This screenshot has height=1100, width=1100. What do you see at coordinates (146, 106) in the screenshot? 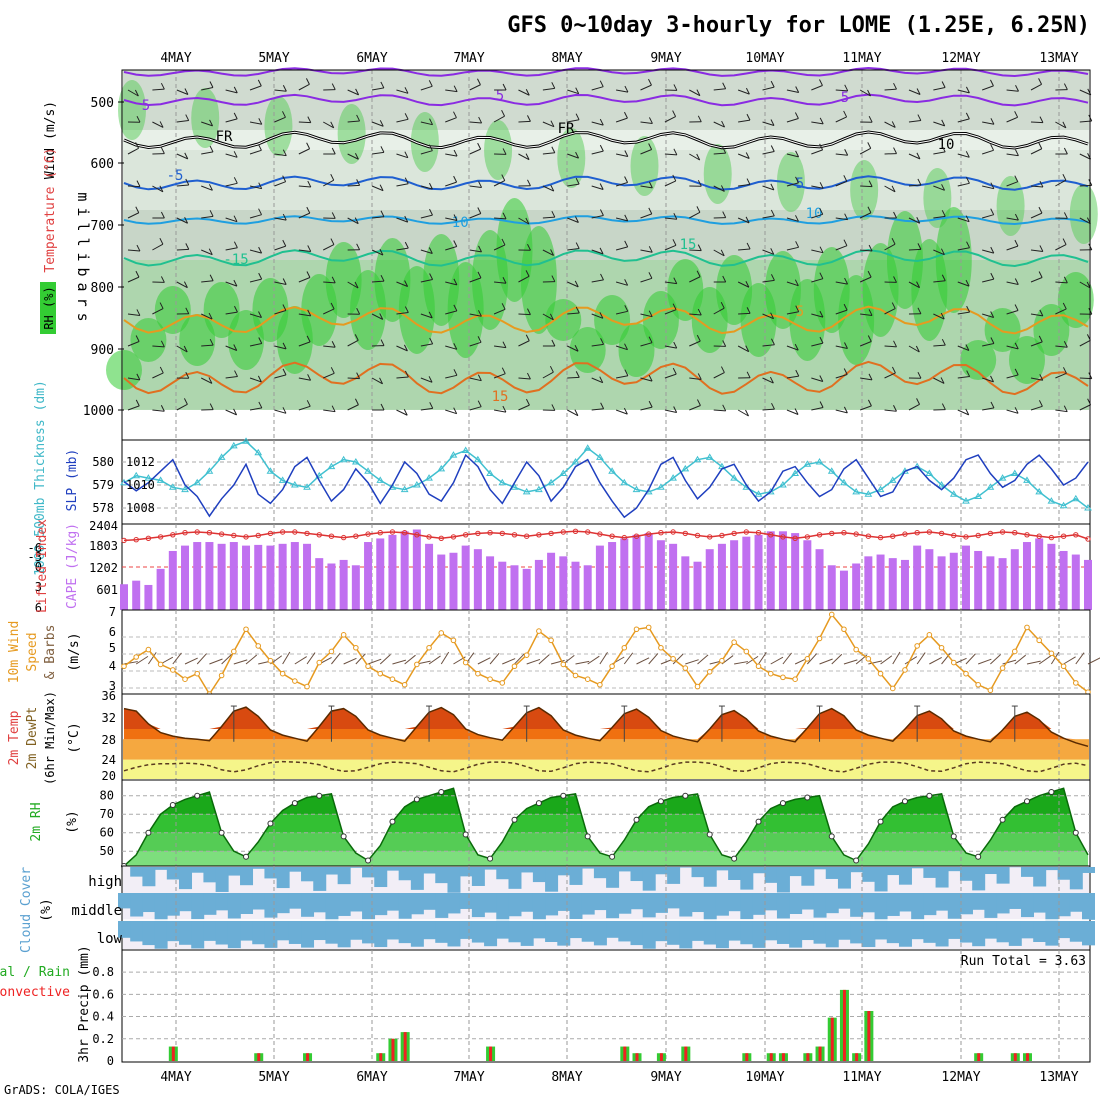
I see `contour-label: 5` at bounding box center [146, 106].